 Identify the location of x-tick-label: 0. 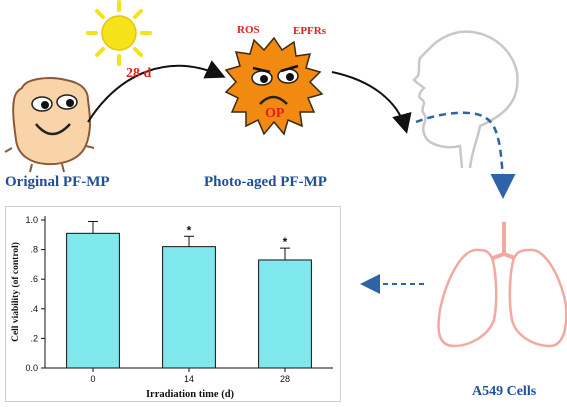
(92, 379).